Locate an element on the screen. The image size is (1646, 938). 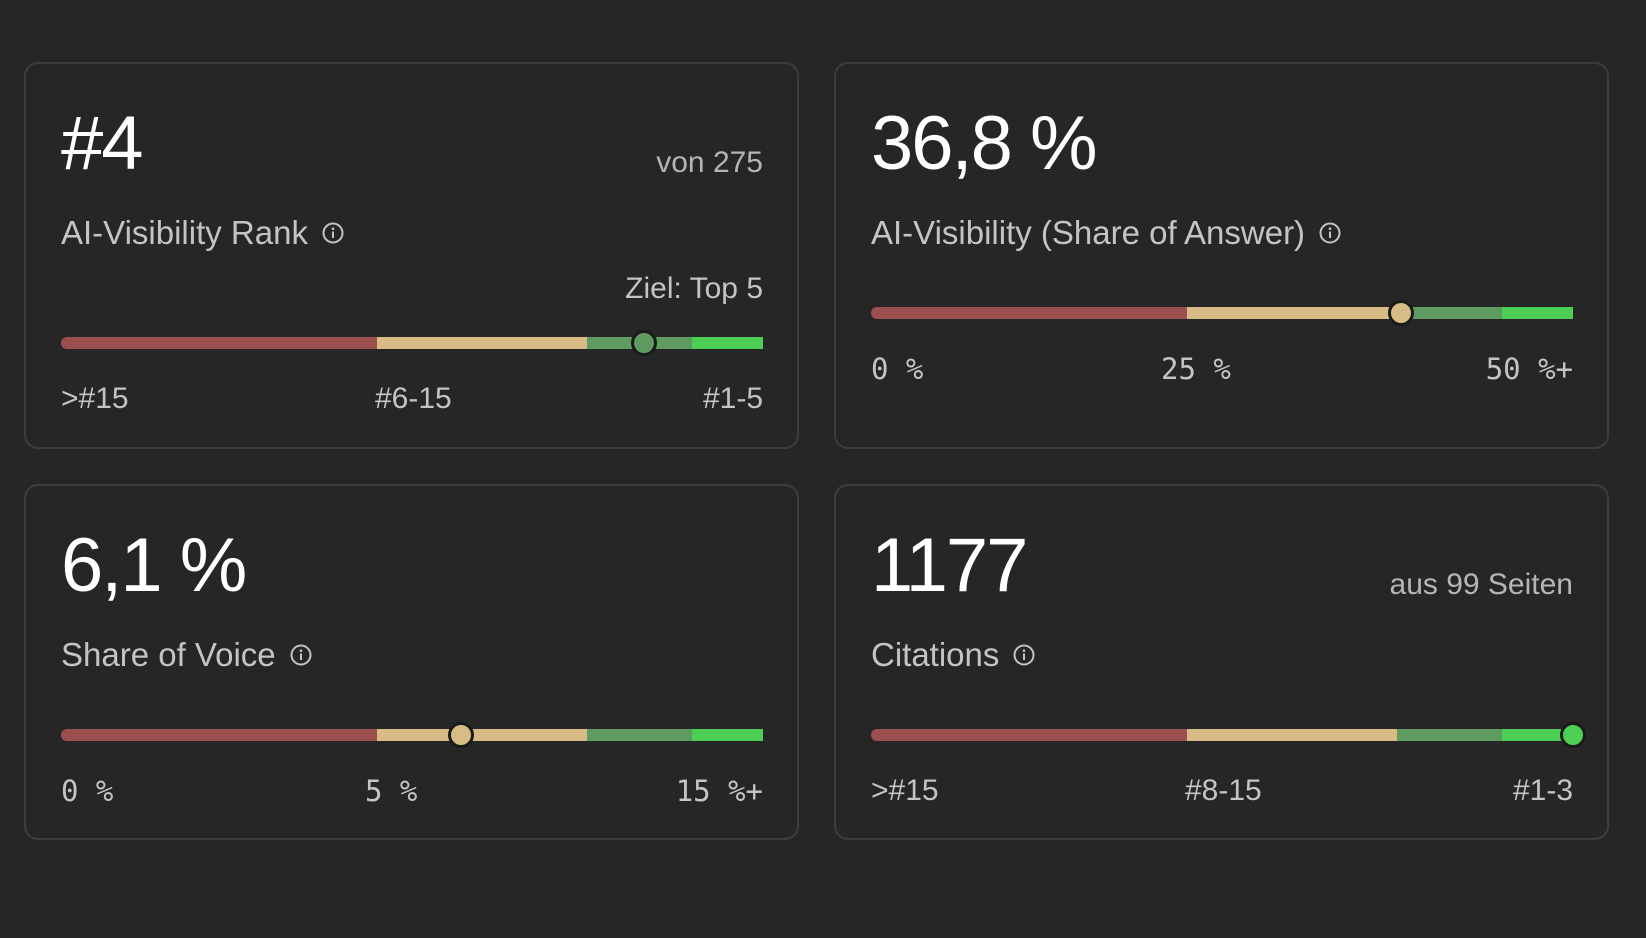
rank-label-row: AI-Visibility Rank is located at coordinates (202, 233).